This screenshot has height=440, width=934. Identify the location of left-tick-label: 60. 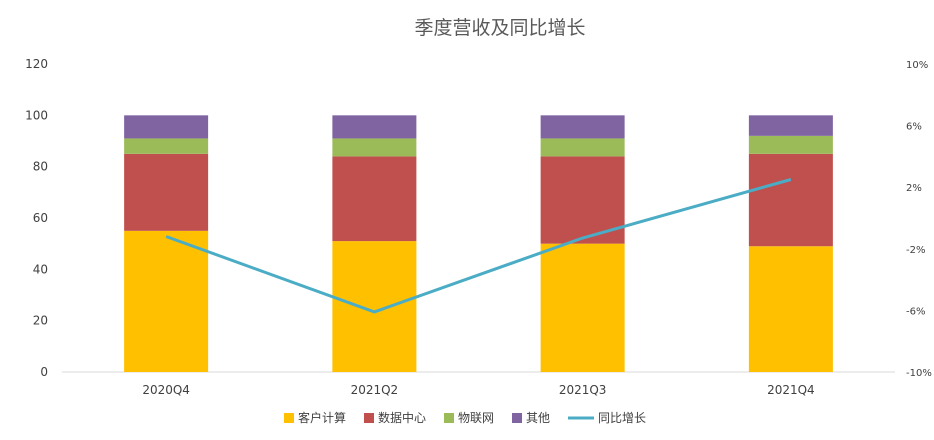
(40, 218).